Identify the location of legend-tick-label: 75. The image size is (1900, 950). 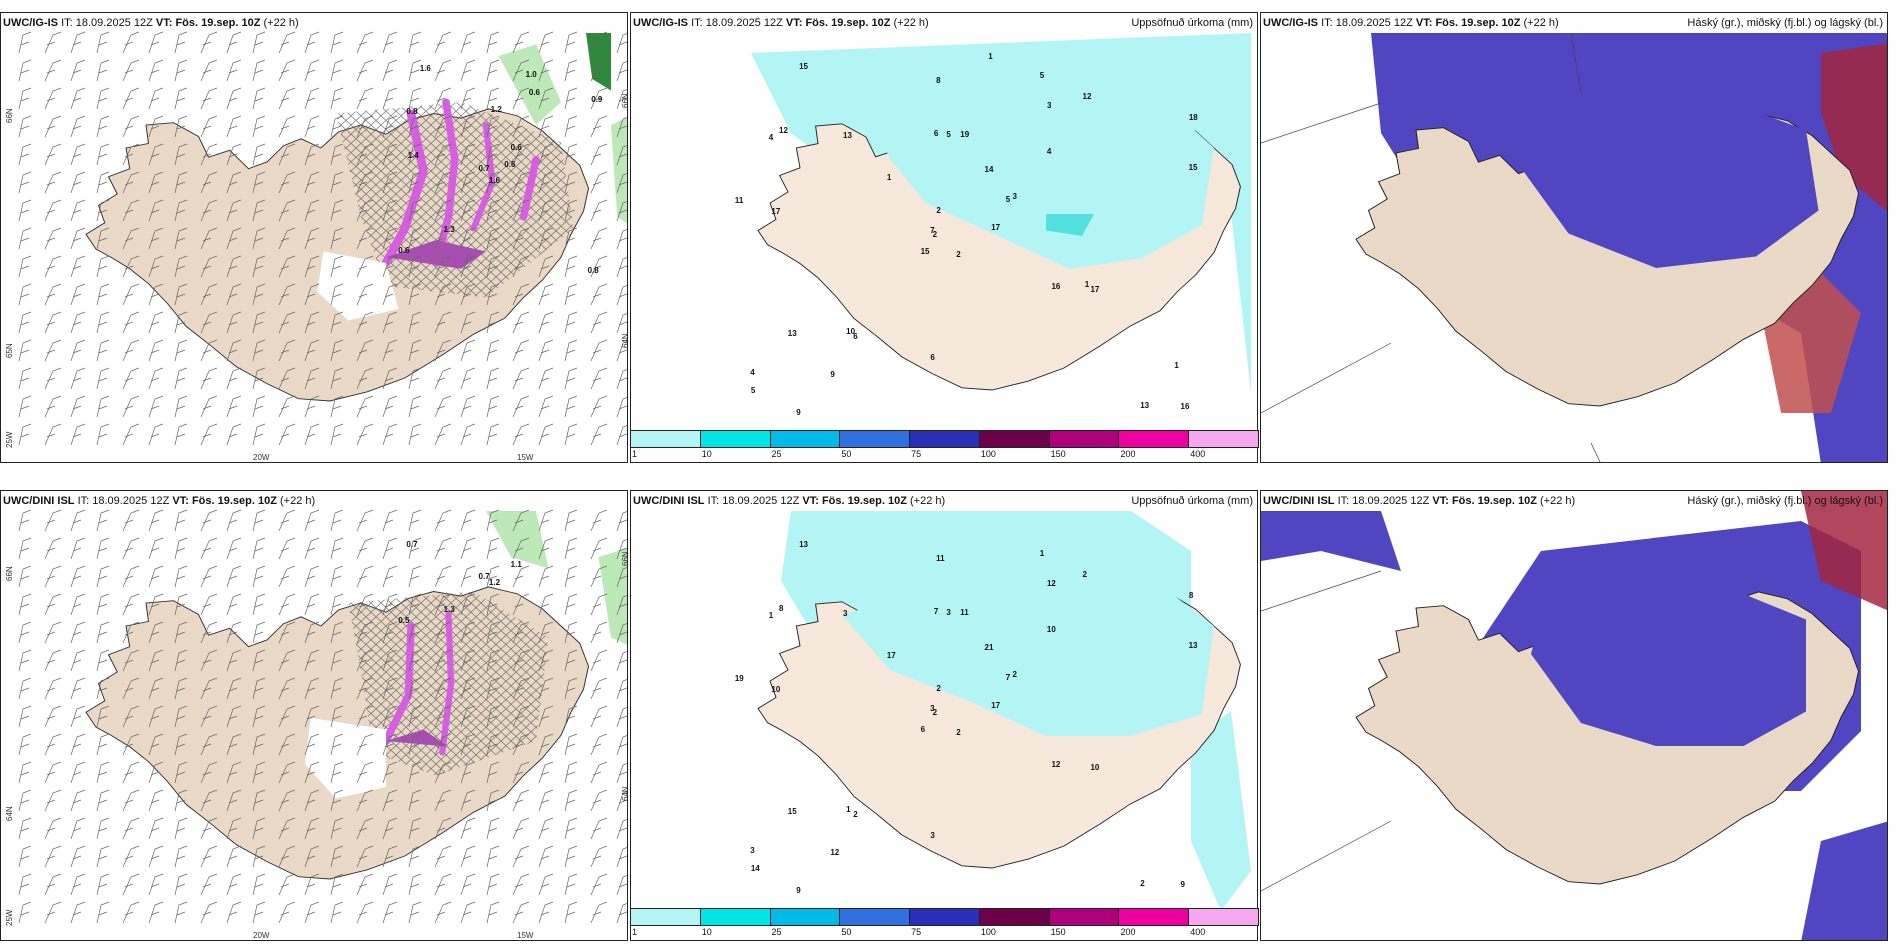
(916, 454).